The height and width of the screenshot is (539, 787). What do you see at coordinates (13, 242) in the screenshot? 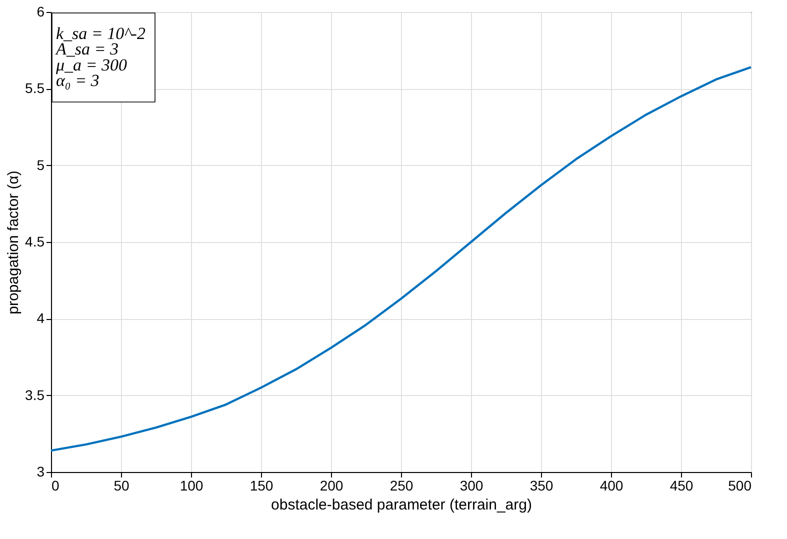
I see `y-axis-title: propagation factor (α)` at bounding box center [13, 242].